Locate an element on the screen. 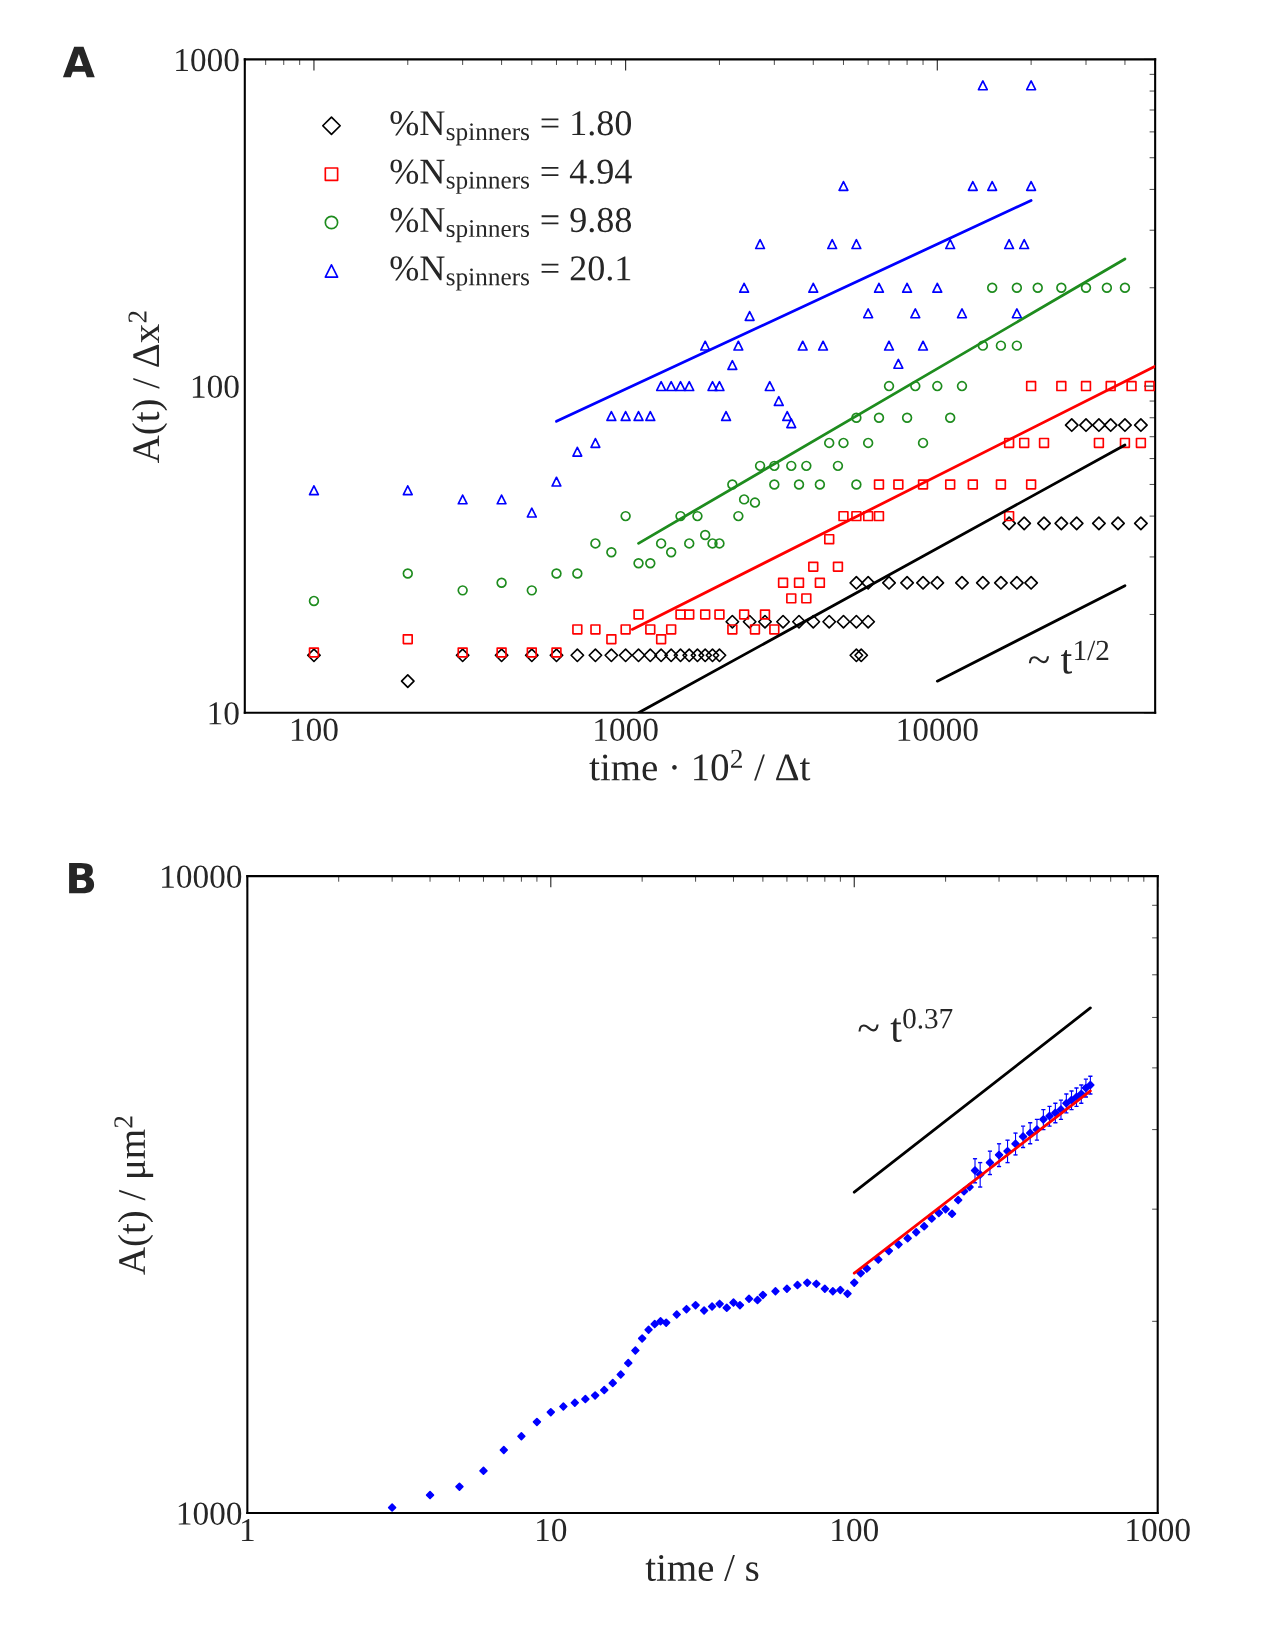 The height and width of the screenshot is (1650, 1275). x-tick-label: 10 is located at coordinates (552, 1530).